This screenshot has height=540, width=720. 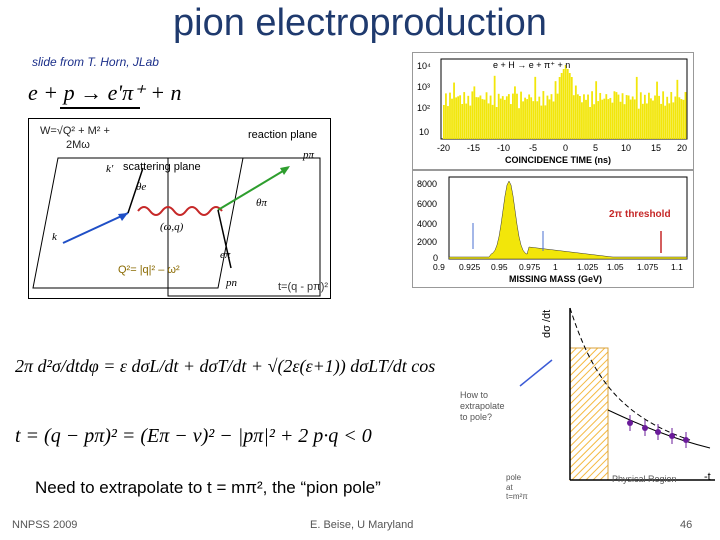 What do you see at coordinates (224, 239) in the screenshot?
I see `neutron-line` at bounding box center [224, 239].